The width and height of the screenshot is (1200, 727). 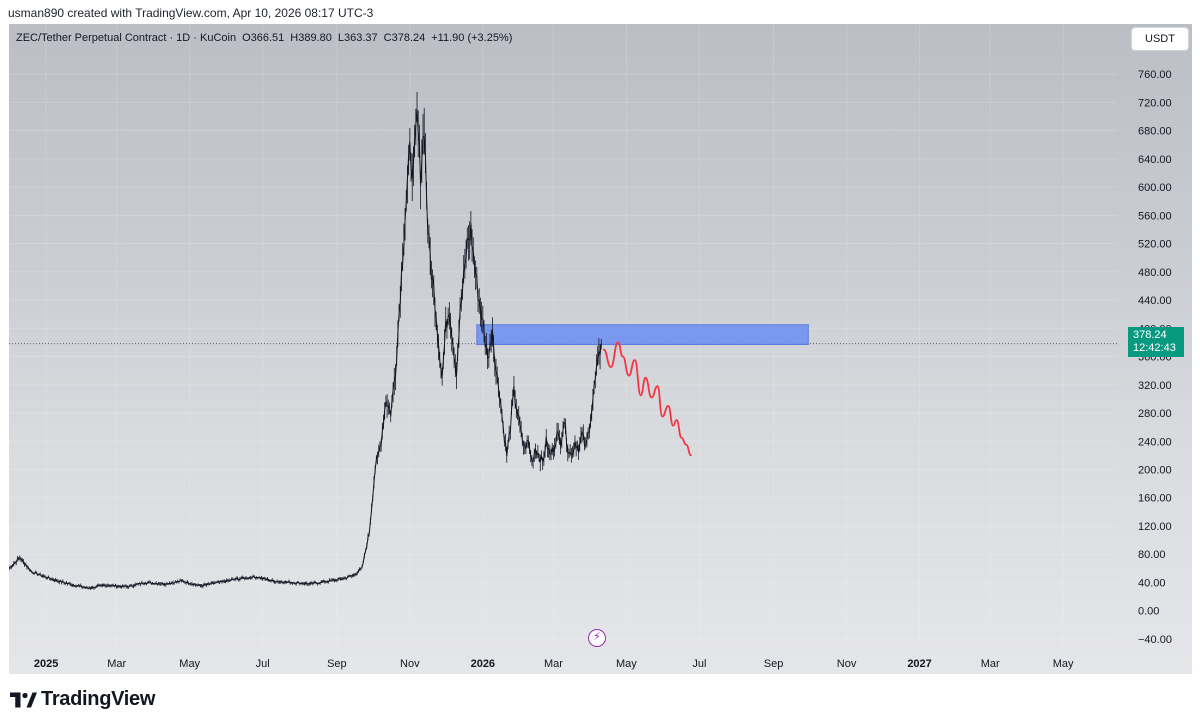 I want to click on ohlc-high: H389.80, so click(x=311, y=38).